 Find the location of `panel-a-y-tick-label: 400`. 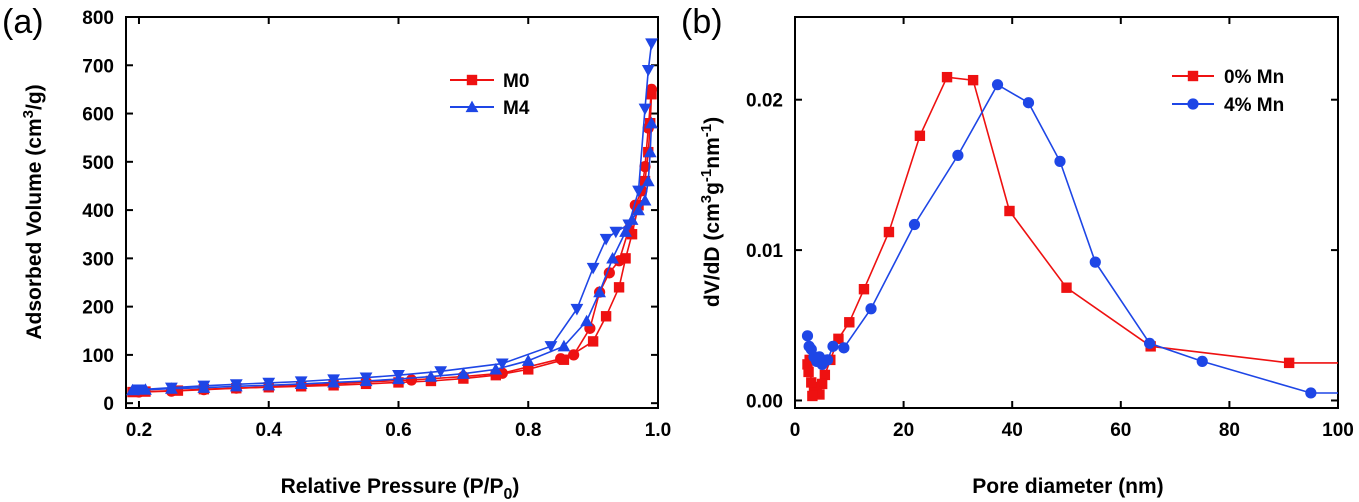

panel-a-y-tick-label: 400 is located at coordinates (98, 211).